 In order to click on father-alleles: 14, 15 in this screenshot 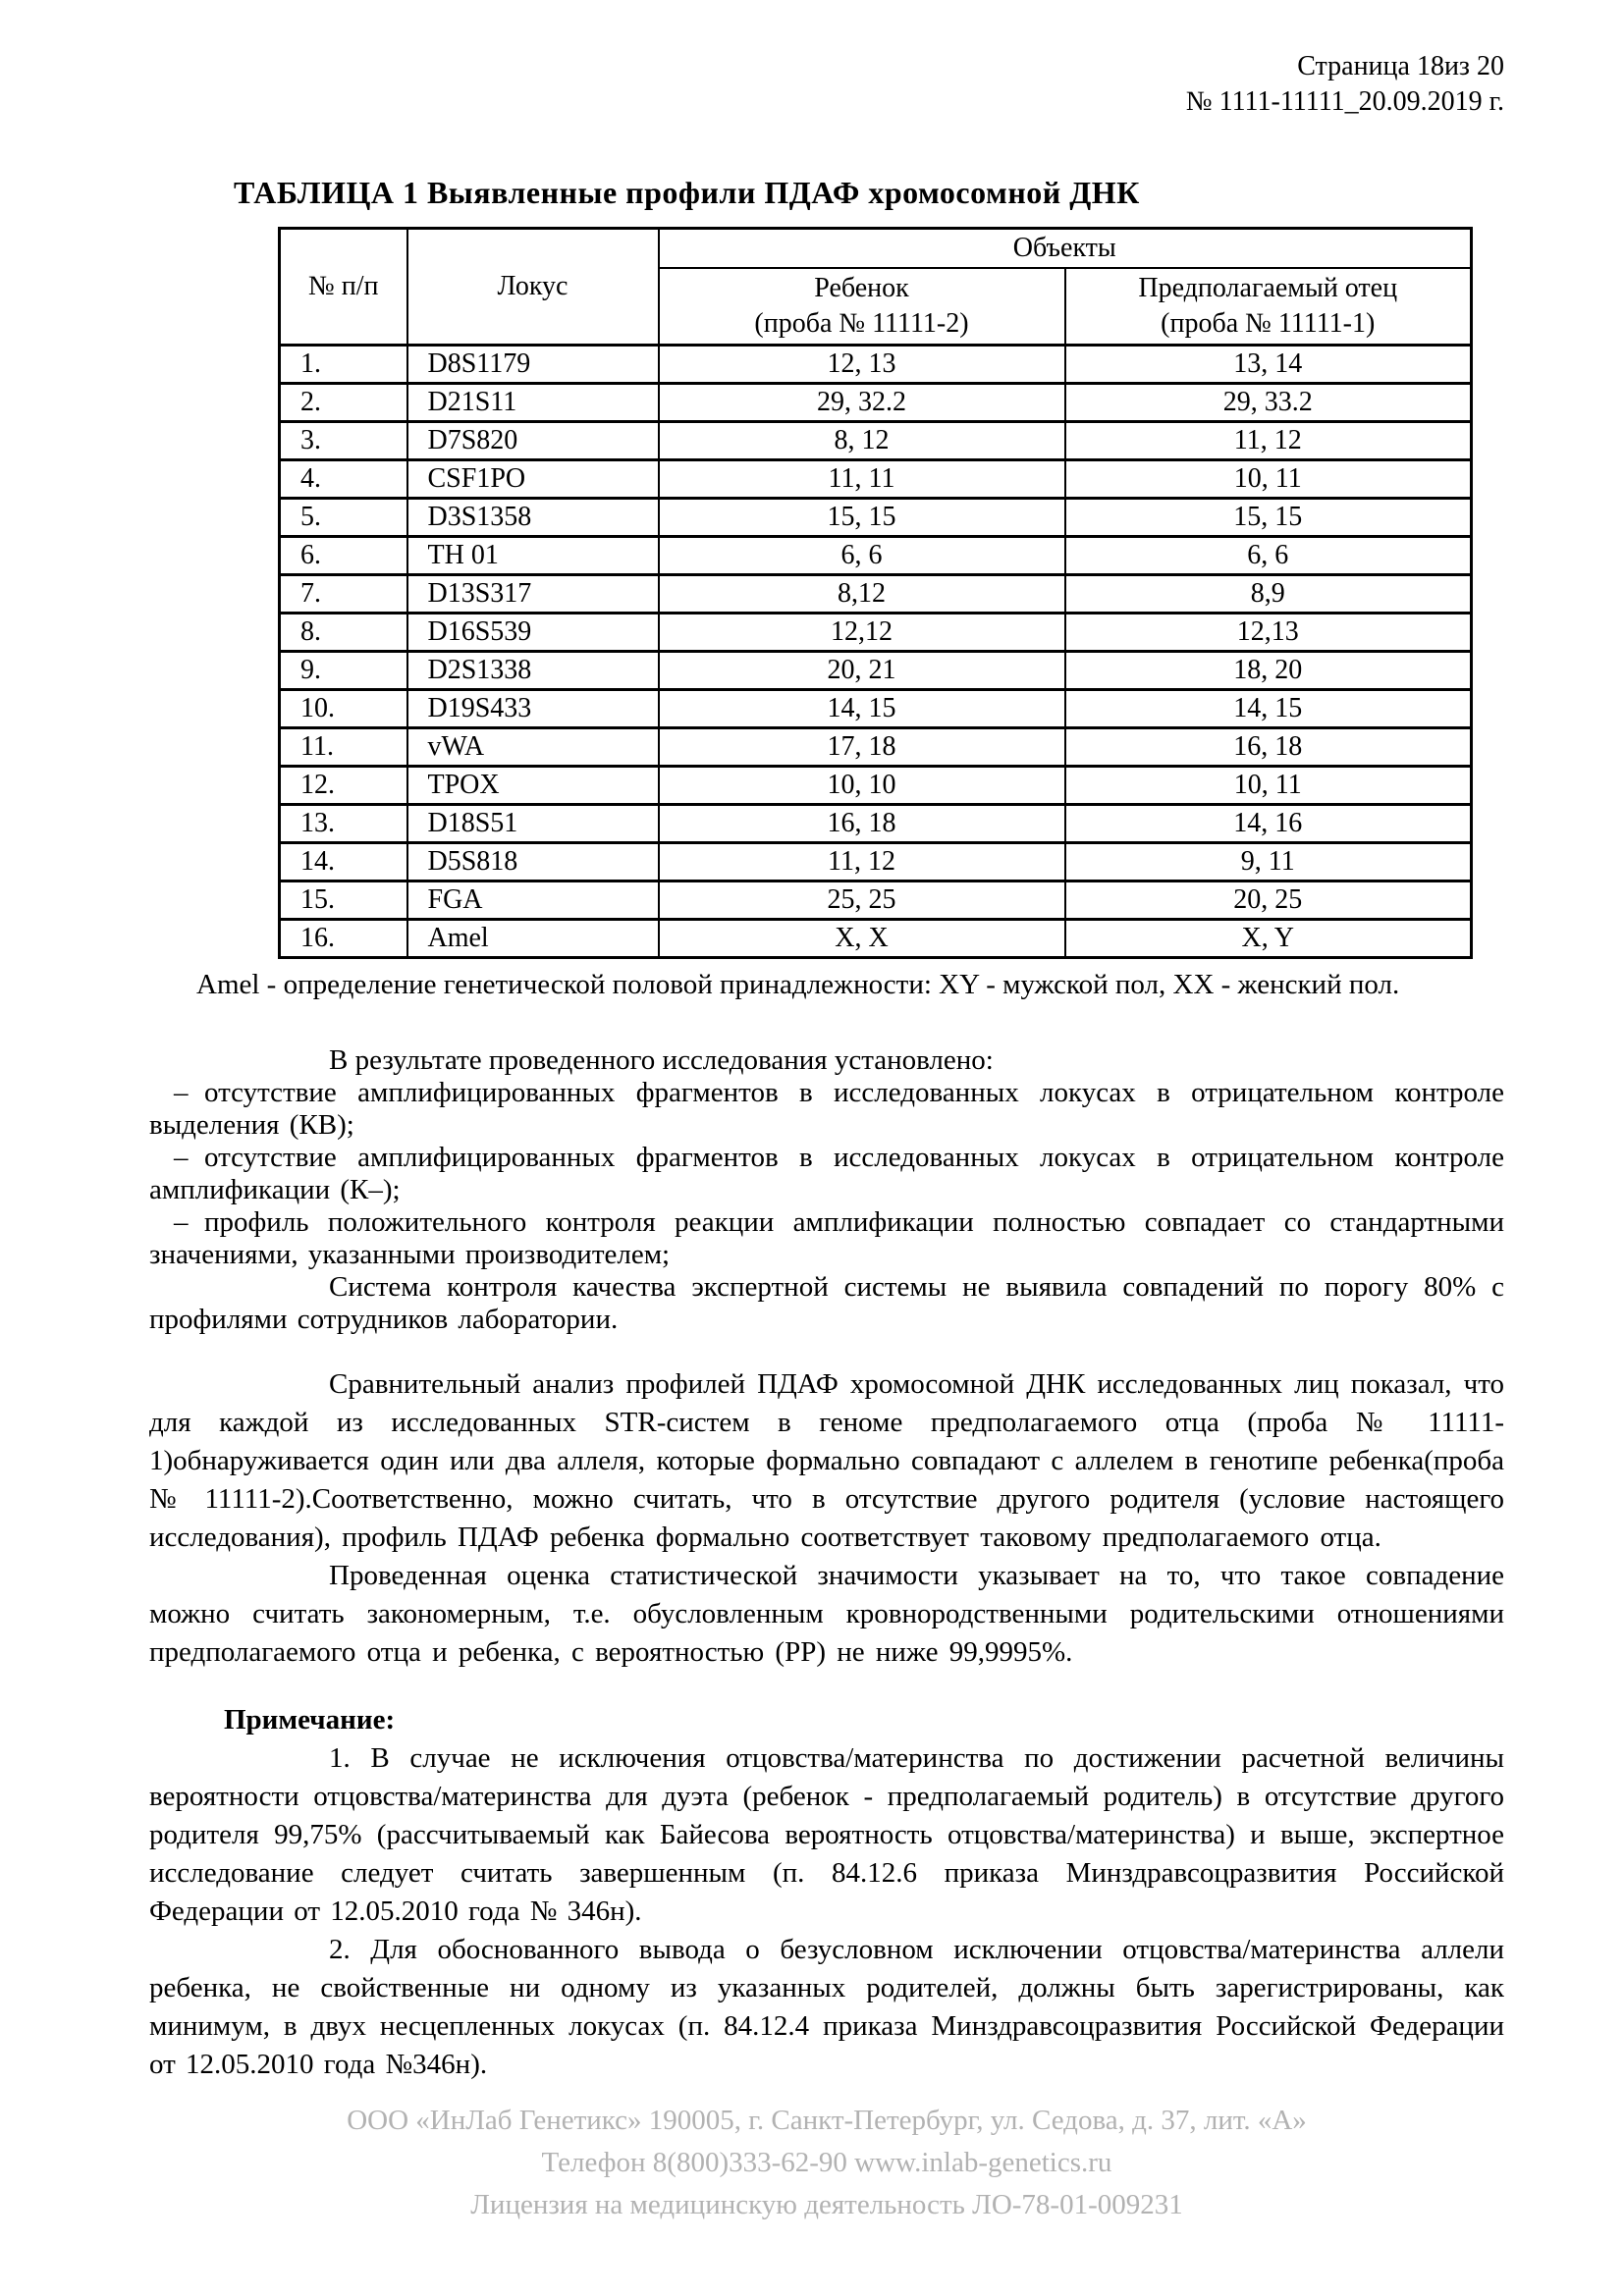, I will do `click(1268, 709)`.